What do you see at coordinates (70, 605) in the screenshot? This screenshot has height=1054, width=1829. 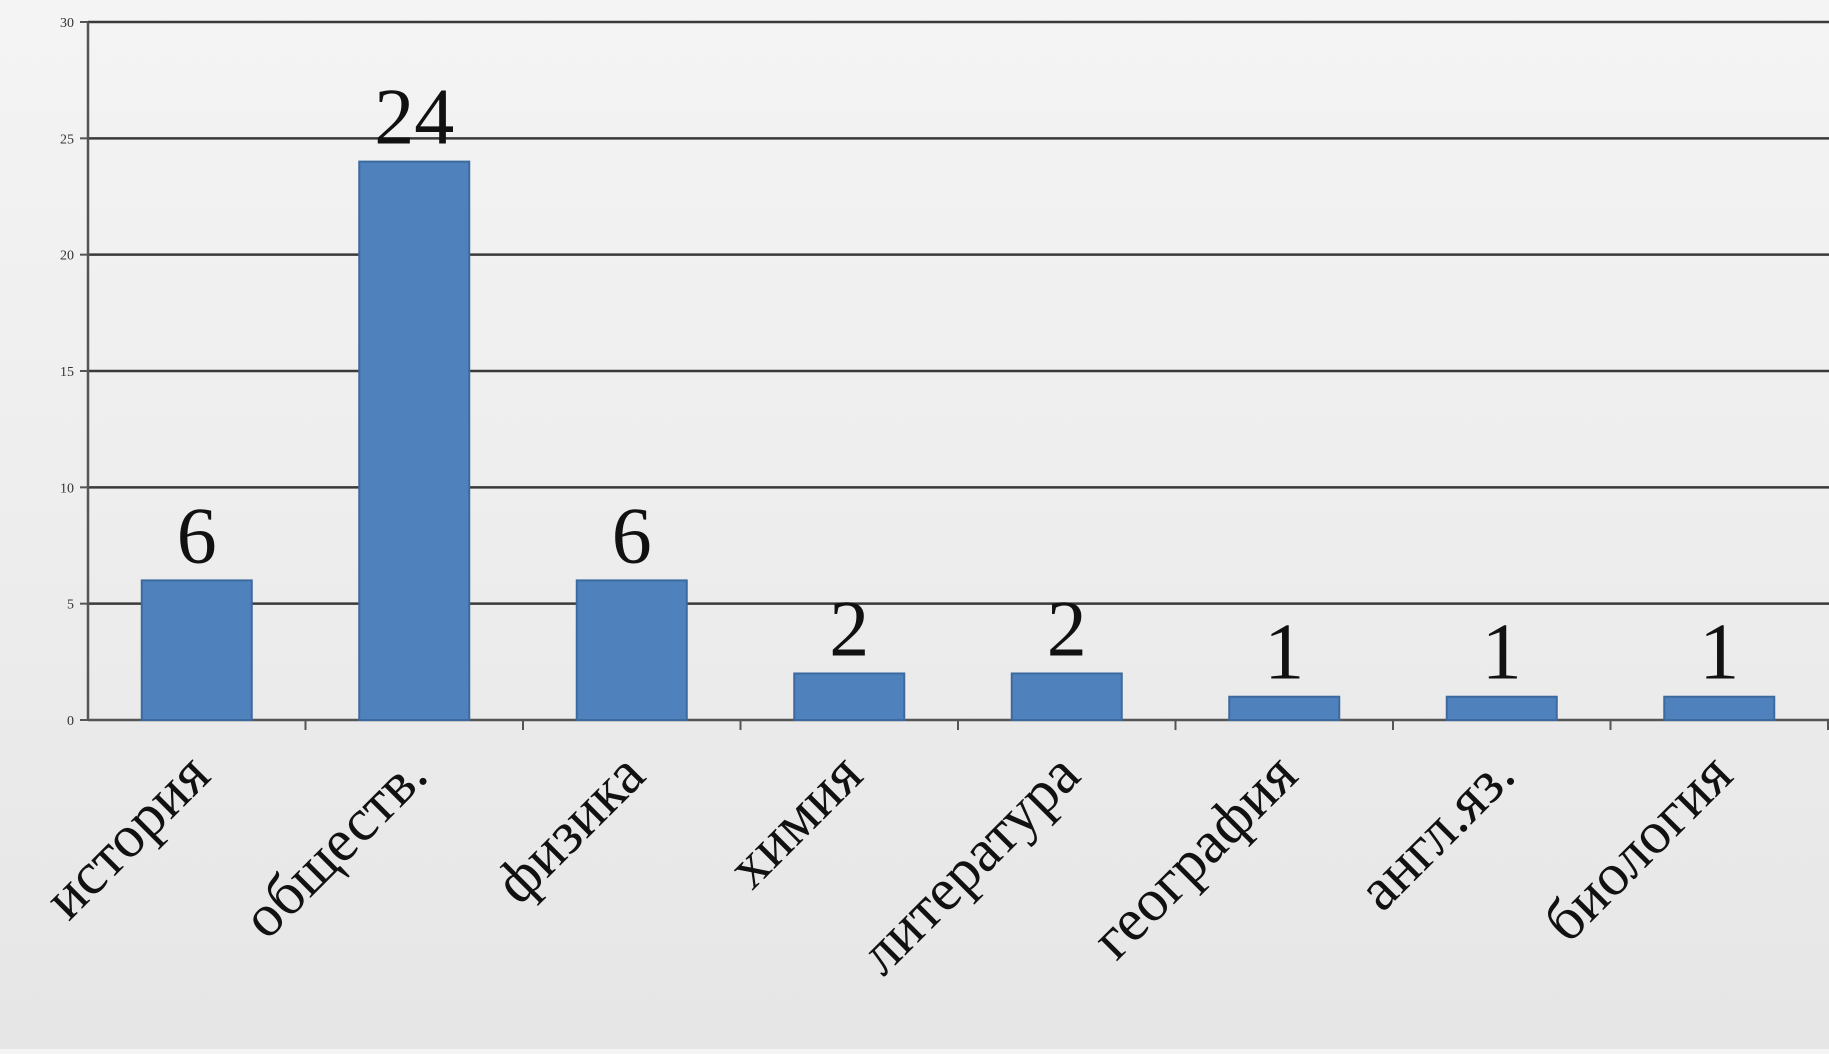 I see `y-tick-label: 5` at bounding box center [70, 605].